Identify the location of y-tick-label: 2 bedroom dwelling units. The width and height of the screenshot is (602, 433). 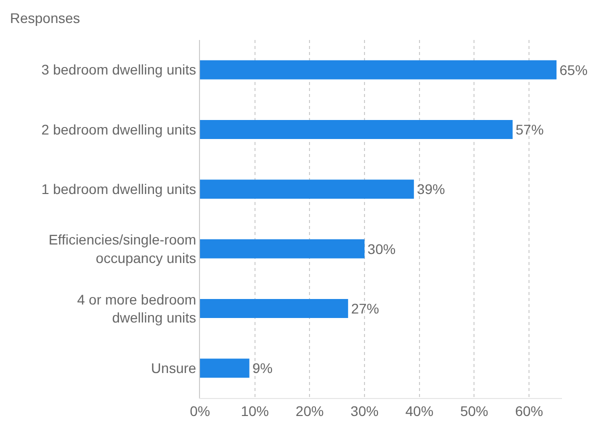
(118, 129).